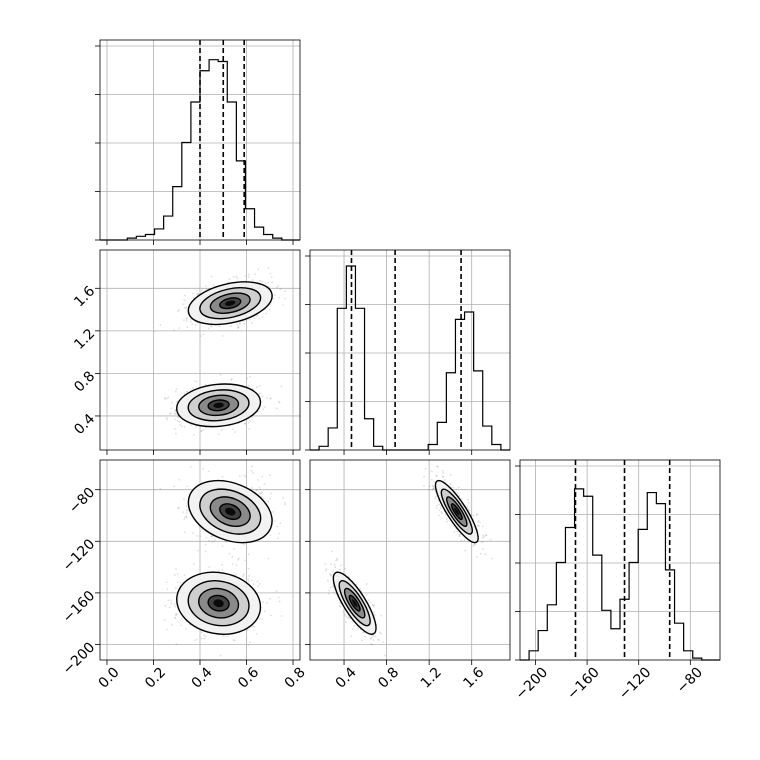  Describe the element at coordinates (155, 677) in the screenshot. I see `x-tick-label: 0.2` at that location.